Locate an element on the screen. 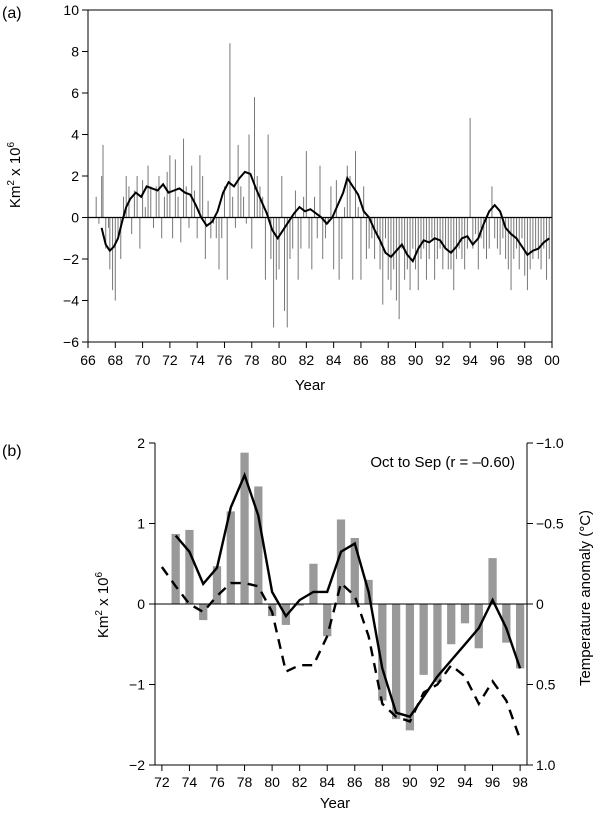 Image resolution: width=600 pixels, height=817 pixels. panel-a-running-mean-line is located at coordinates (325, 216).